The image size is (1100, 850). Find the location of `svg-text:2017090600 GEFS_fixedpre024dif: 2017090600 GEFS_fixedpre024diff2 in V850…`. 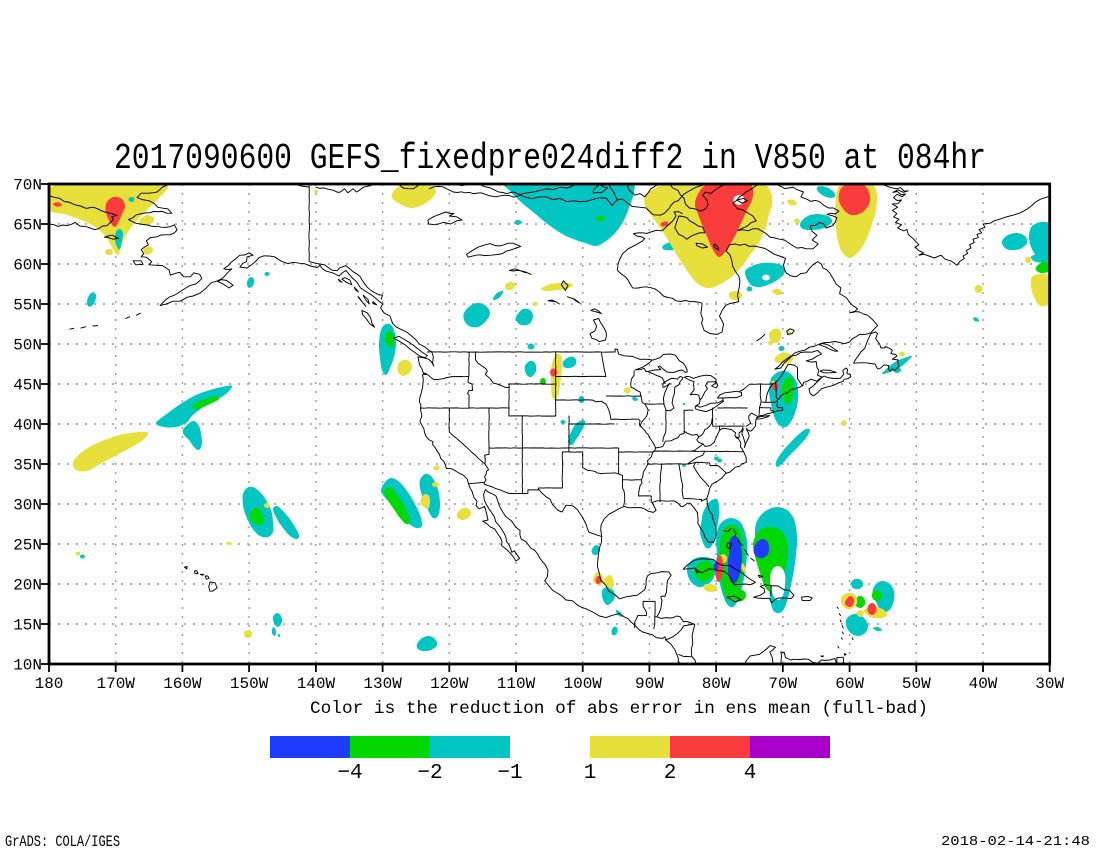

svg-text:2017090600 GEFS_fixedpre024dif: 2017090600 GEFS_fixedpre024diff2 in V850… is located at coordinates (550, 158).